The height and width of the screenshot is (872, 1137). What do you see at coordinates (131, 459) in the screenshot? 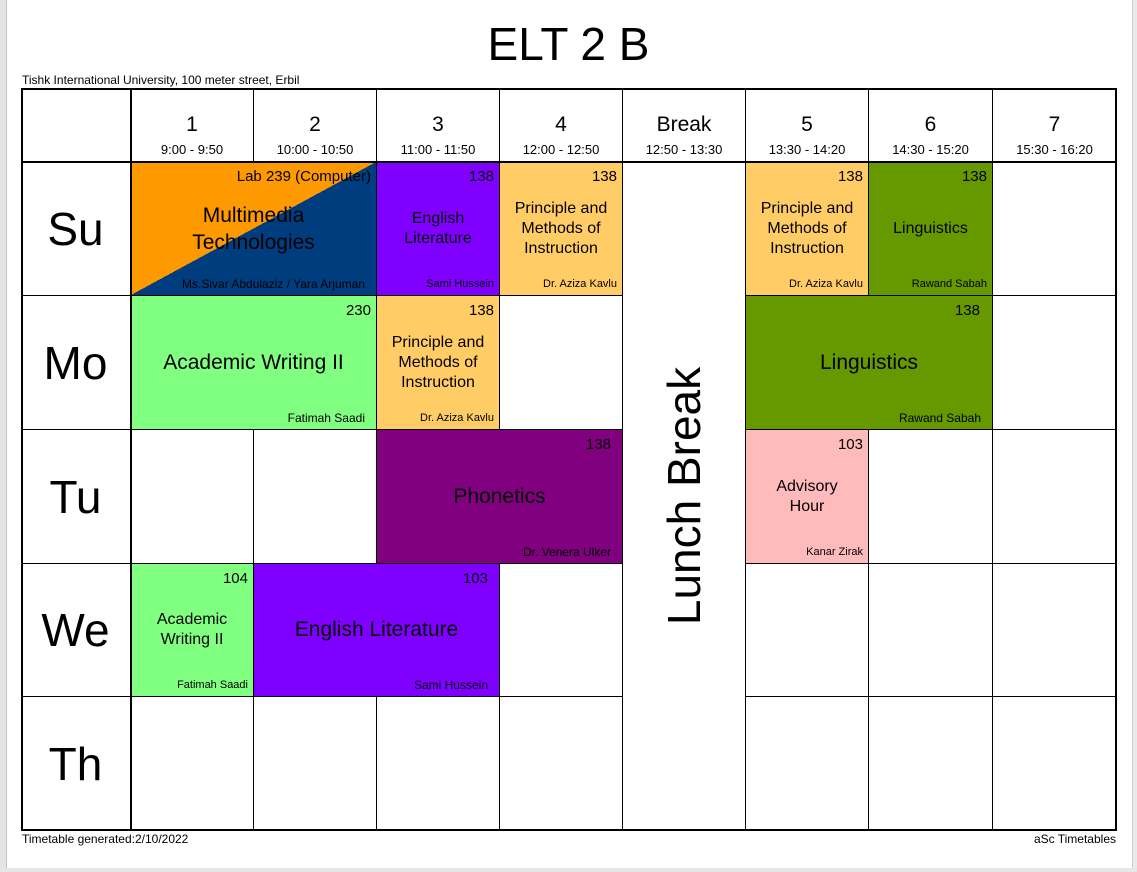
I see `day-column-divider` at bounding box center [131, 459].